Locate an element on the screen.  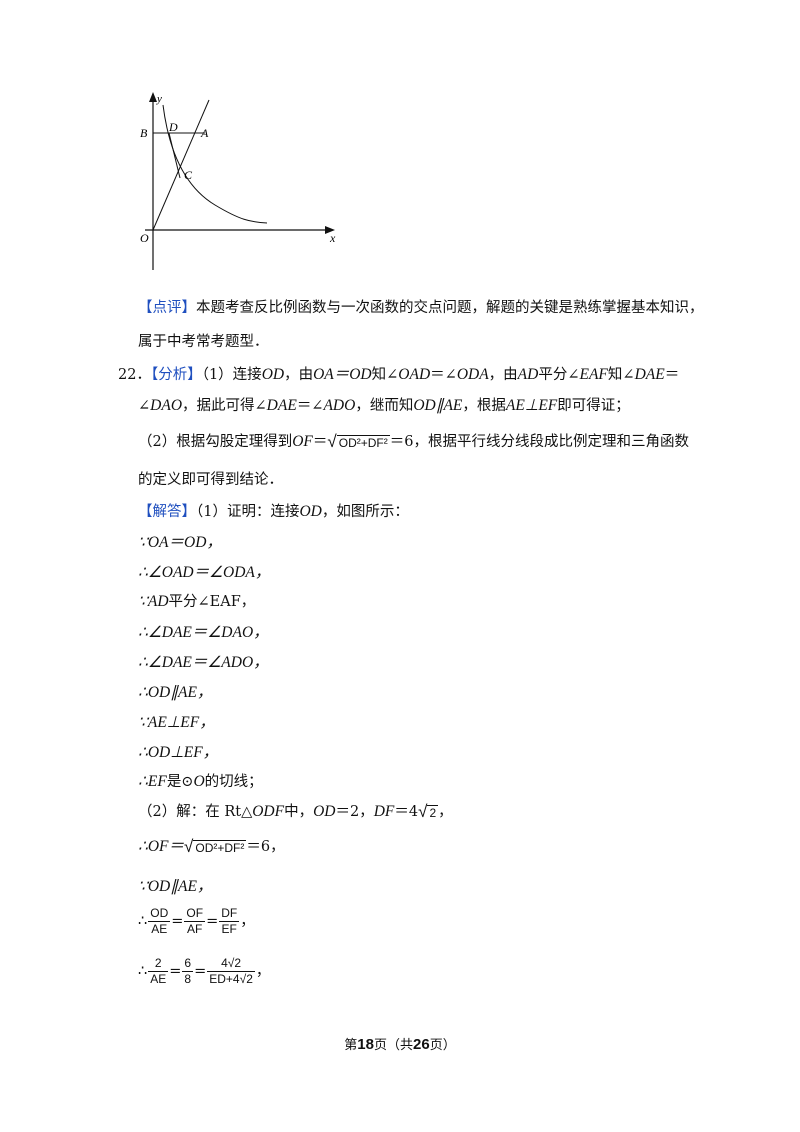
text: （1）证明：连接 is located at coordinates (248, 512).